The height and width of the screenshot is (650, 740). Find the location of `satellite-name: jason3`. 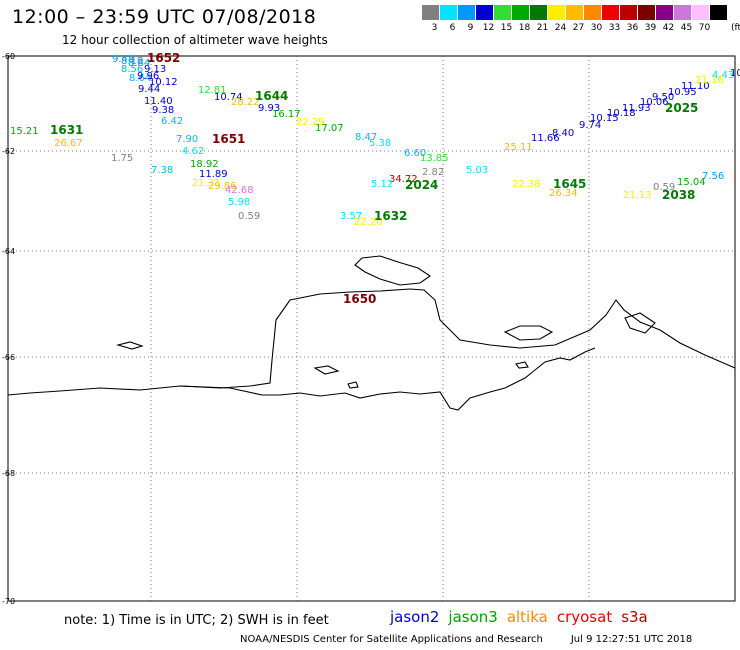

satellite-name: jason3 is located at coordinates (473, 617).